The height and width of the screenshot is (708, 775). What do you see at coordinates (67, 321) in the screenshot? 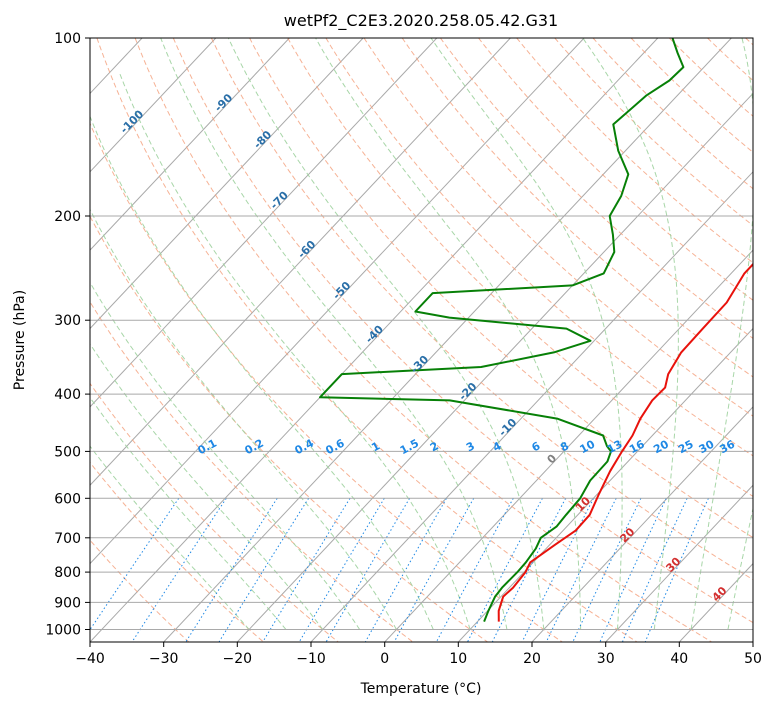
I see `y-tick-label: 300` at bounding box center [67, 321].